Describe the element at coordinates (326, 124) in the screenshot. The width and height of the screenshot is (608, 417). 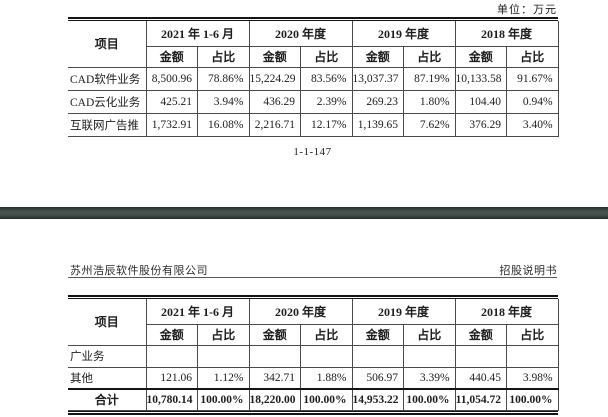
I see `table-cell: 12.17%` at that location.